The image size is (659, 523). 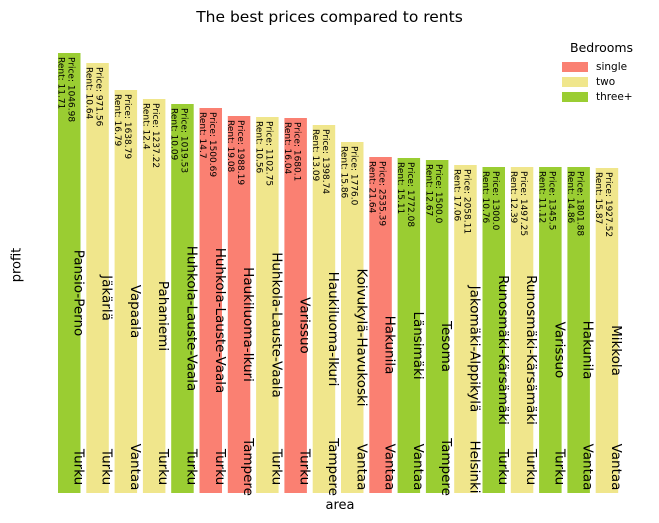 What do you see at coordinates (382, 193) in the screenshot?
I see `price-label: Price: 2535.39` at bounding box center [382, 193].